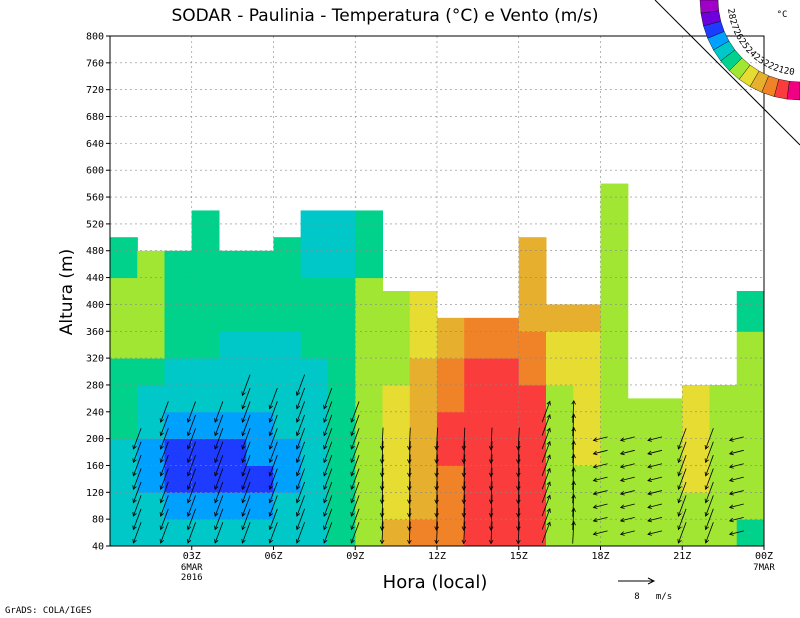  What do you see at coordinates (435, 582) in the screenshot?
I see `x-axis-label: Hora (local)` at bounding box center [435, 582].